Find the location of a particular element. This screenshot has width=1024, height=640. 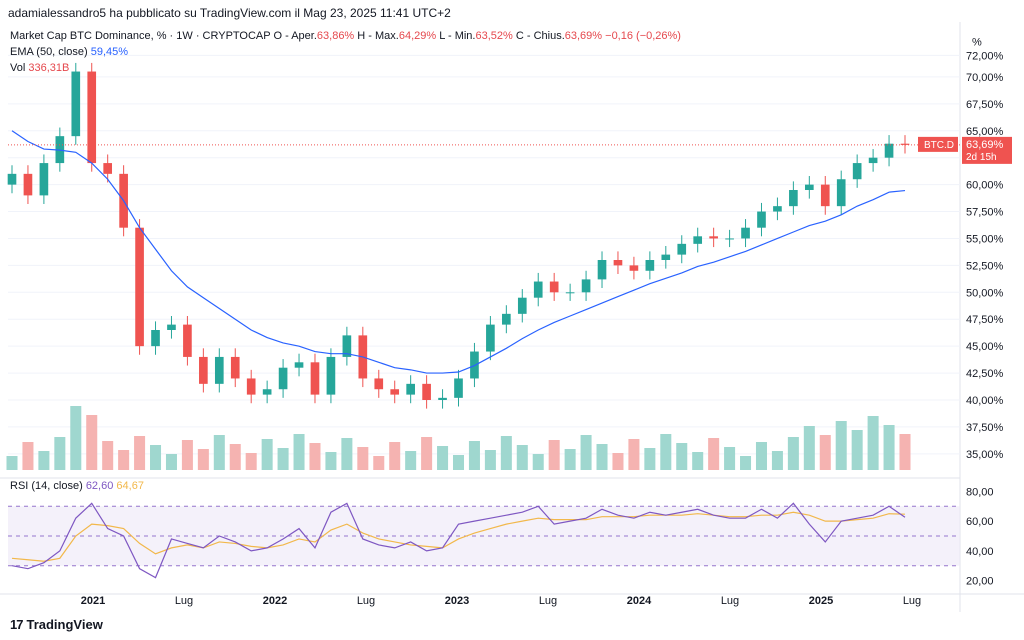

rsi-tick-label: 20,00 is located at coordinates (980, 582).